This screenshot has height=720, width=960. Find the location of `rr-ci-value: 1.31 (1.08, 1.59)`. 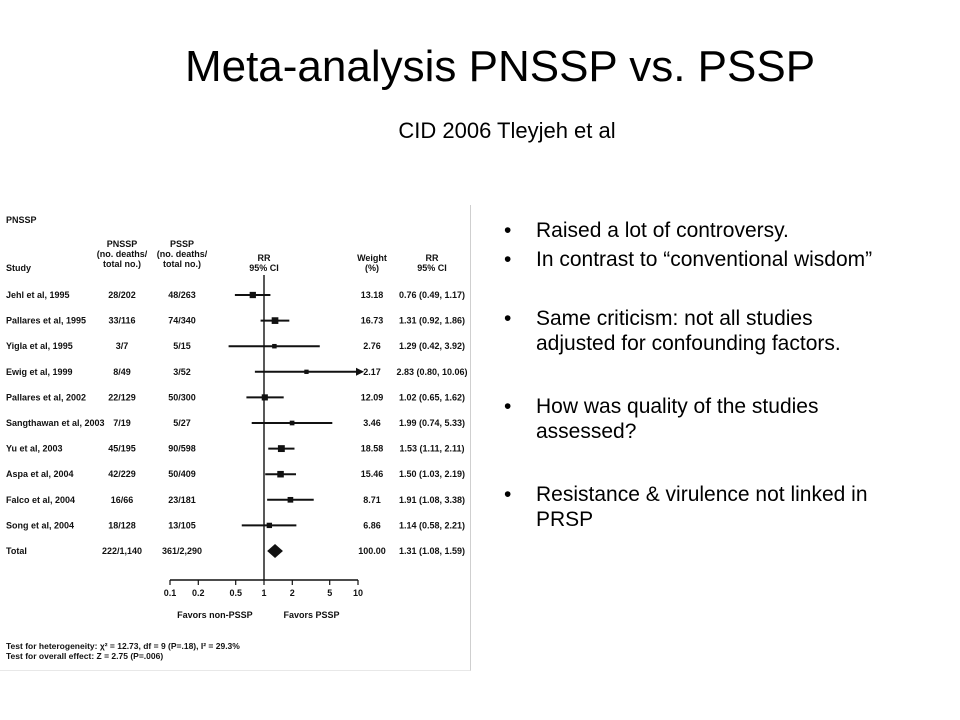

rr-ci-value: 1.31 (1.08, 1.59) is located at coordinates (432, 551).